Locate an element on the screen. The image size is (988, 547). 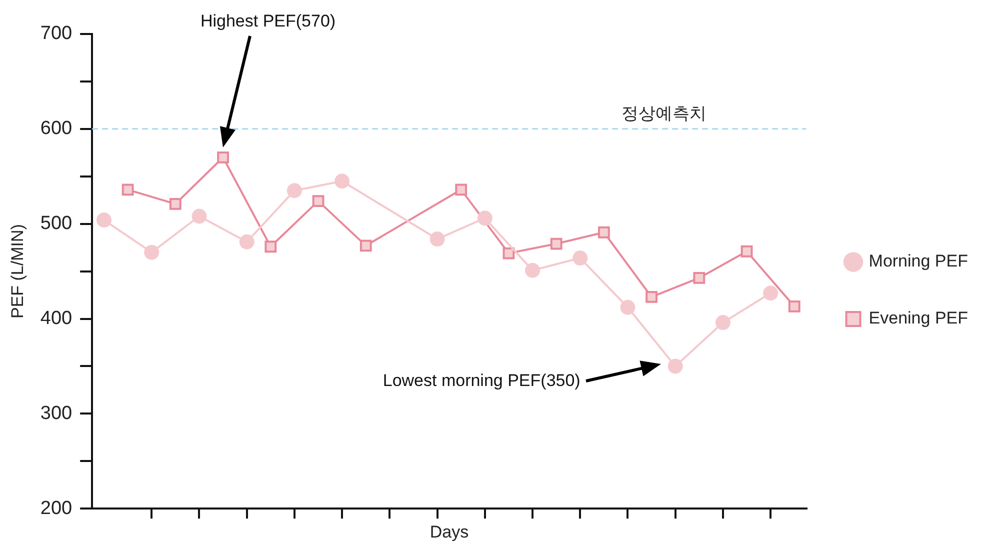
legend-label: Evening PEF is located at coordinates (918, 318).